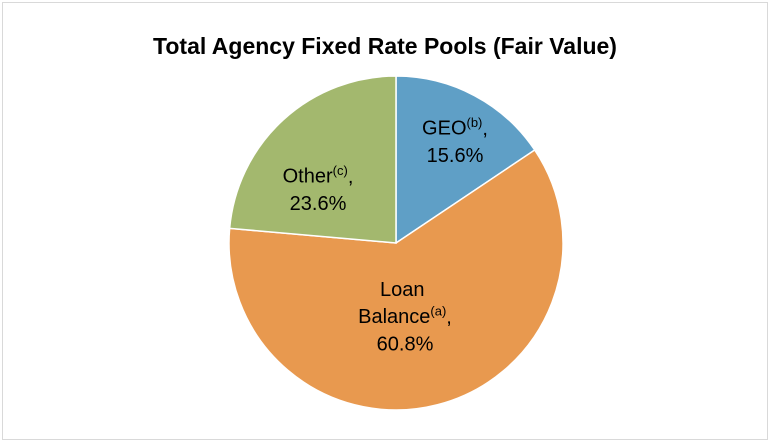  I want to click on label-mark: (b), so click(475, 122).